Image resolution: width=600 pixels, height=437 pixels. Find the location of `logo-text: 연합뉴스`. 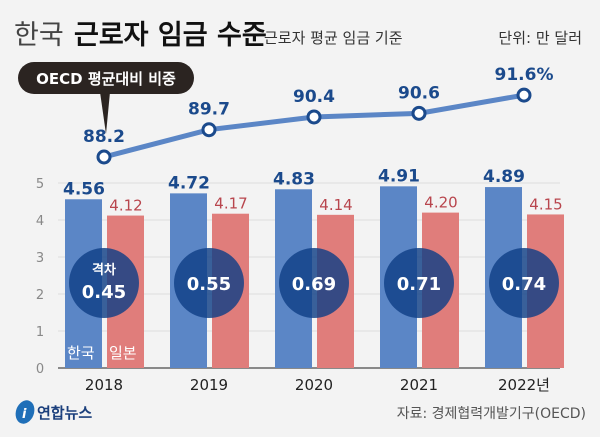

logo-text: 연합뉴스 is located at coordinates (64, 413).